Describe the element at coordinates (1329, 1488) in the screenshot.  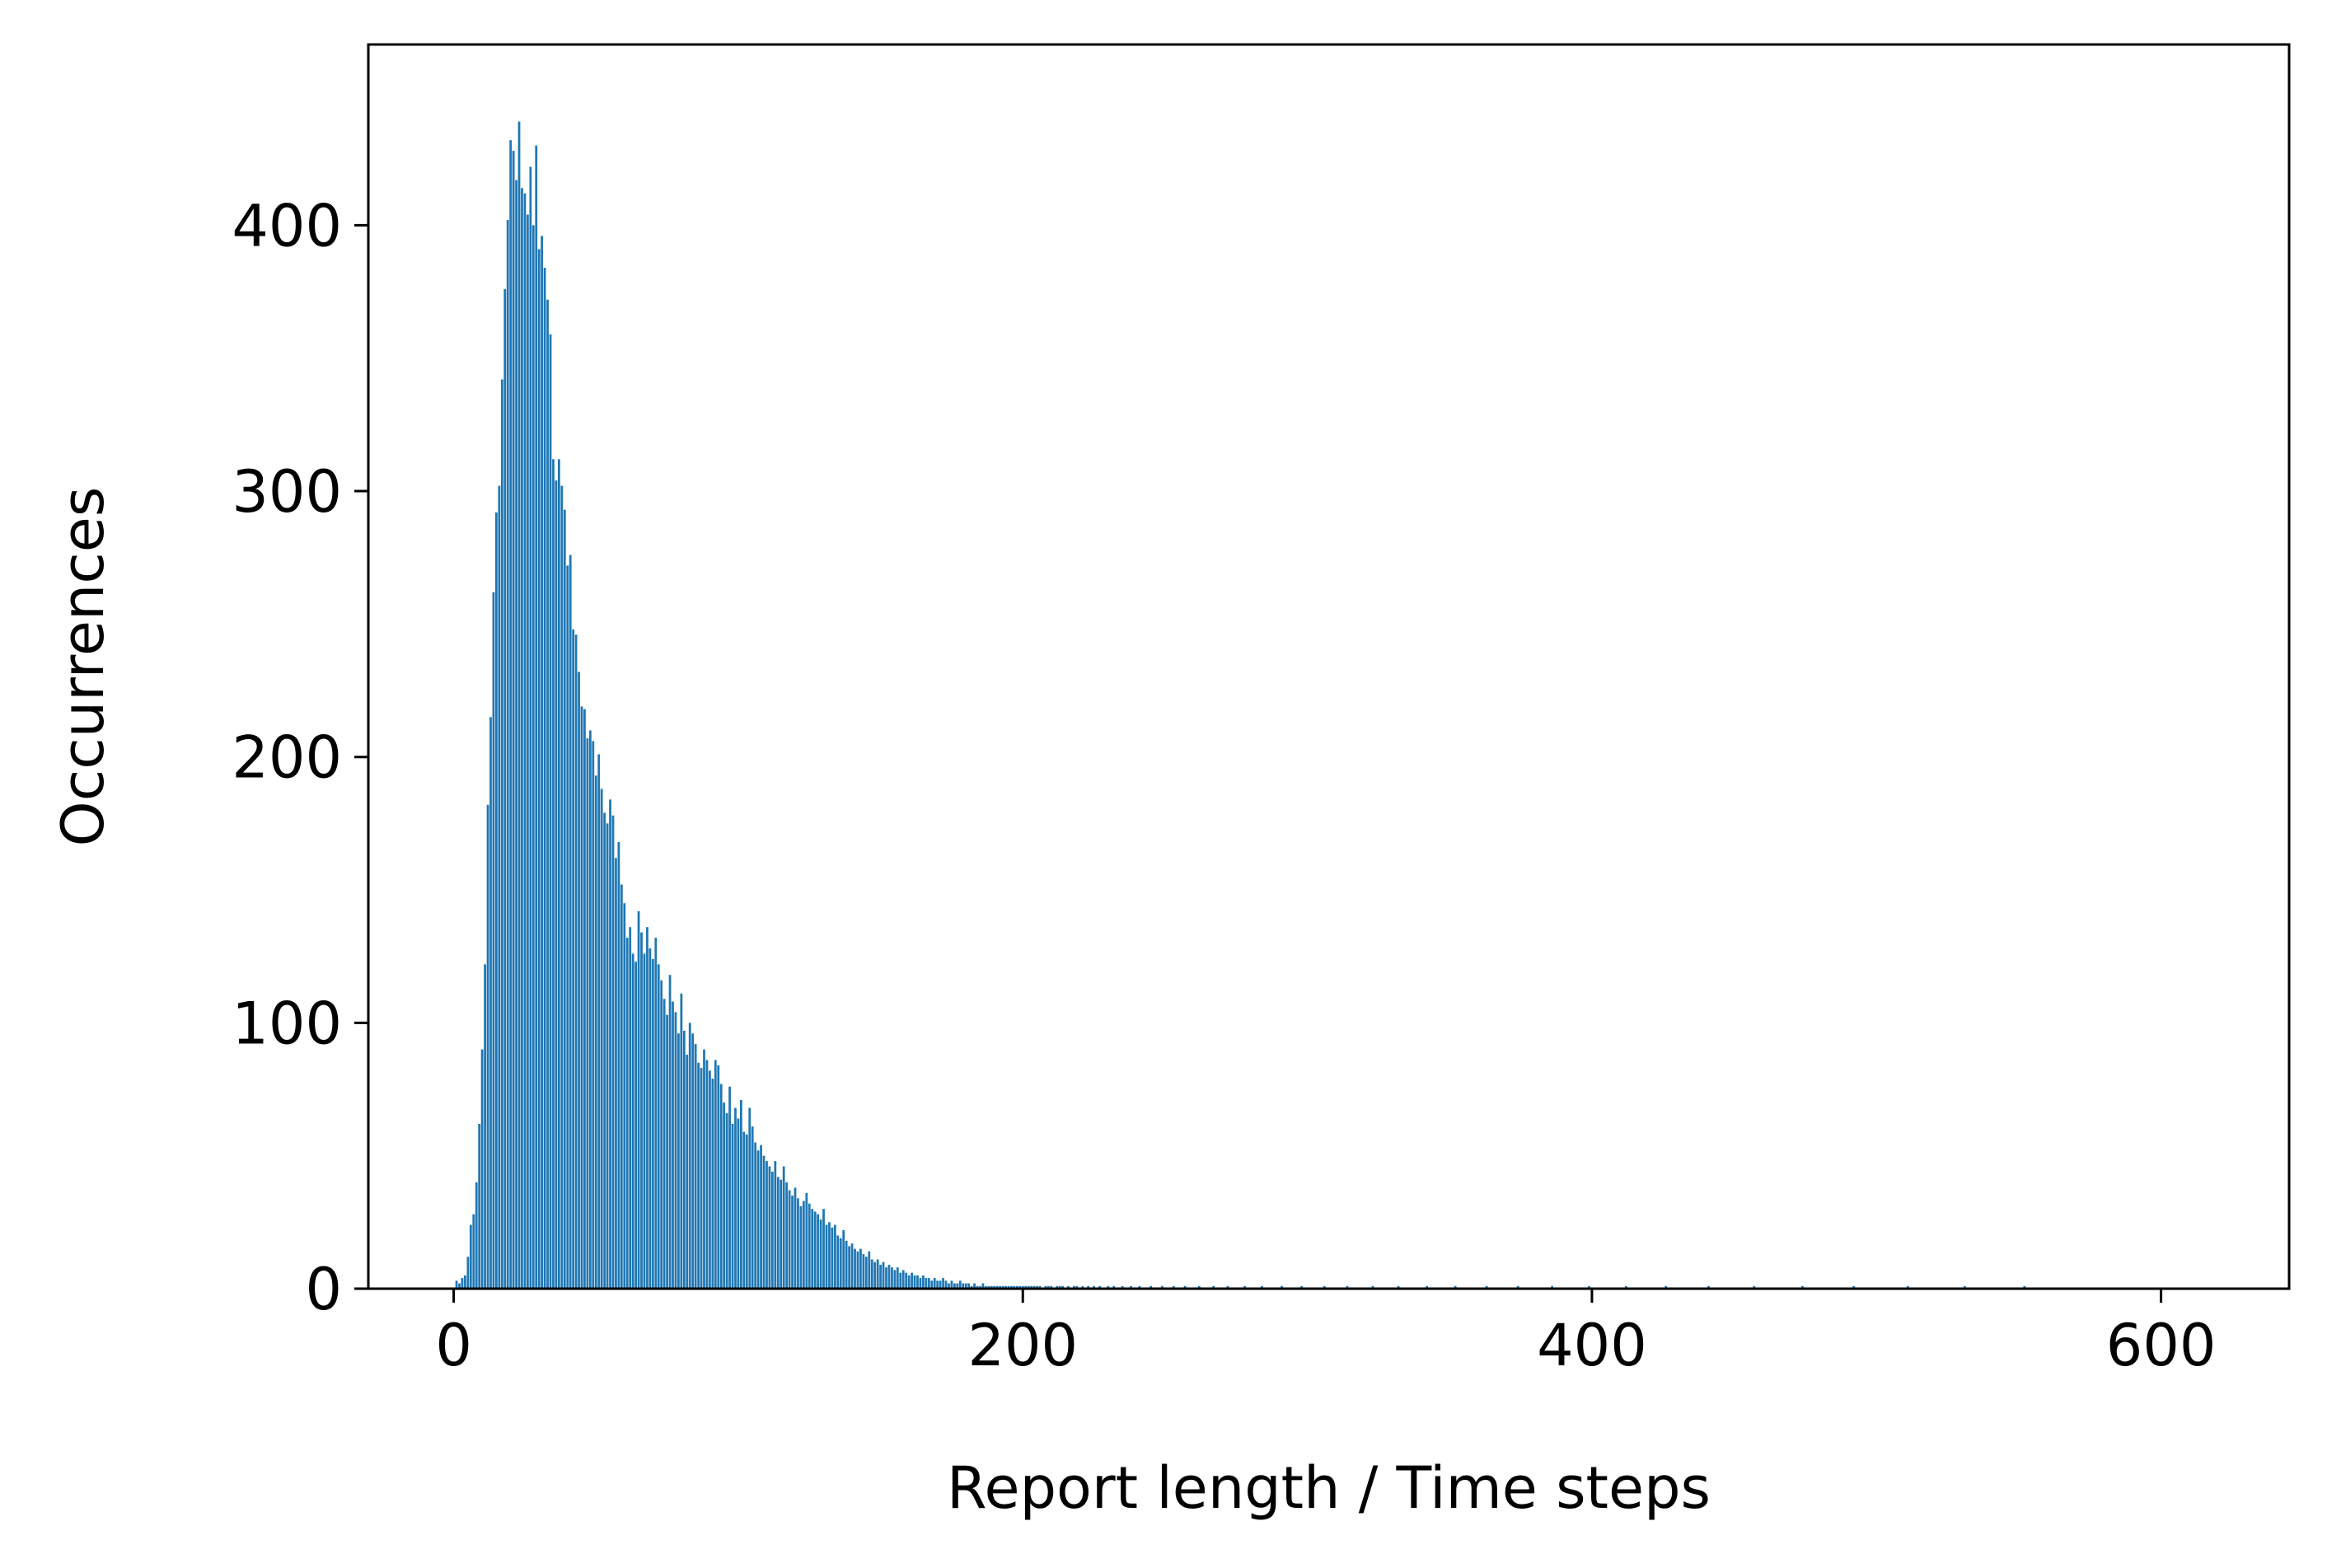
I see `x-axis-label: Report length / Time steps` at that location.